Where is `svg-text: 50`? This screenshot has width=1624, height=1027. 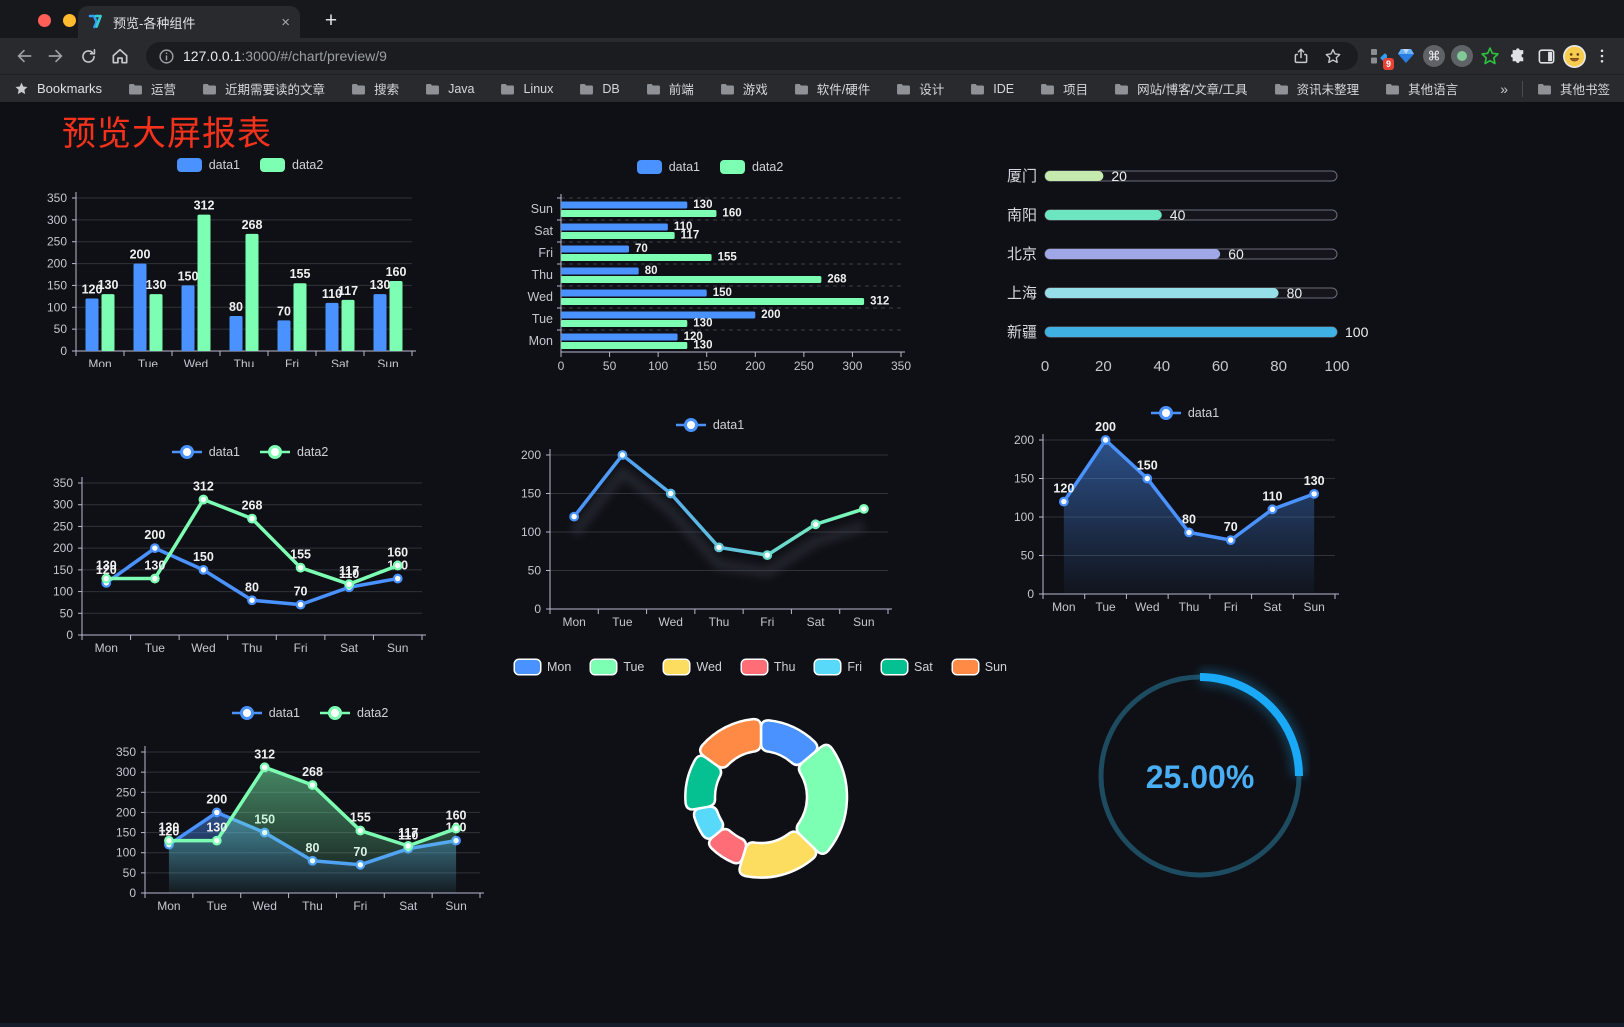 svg-text: 50 is located at coordinates (67, 613).